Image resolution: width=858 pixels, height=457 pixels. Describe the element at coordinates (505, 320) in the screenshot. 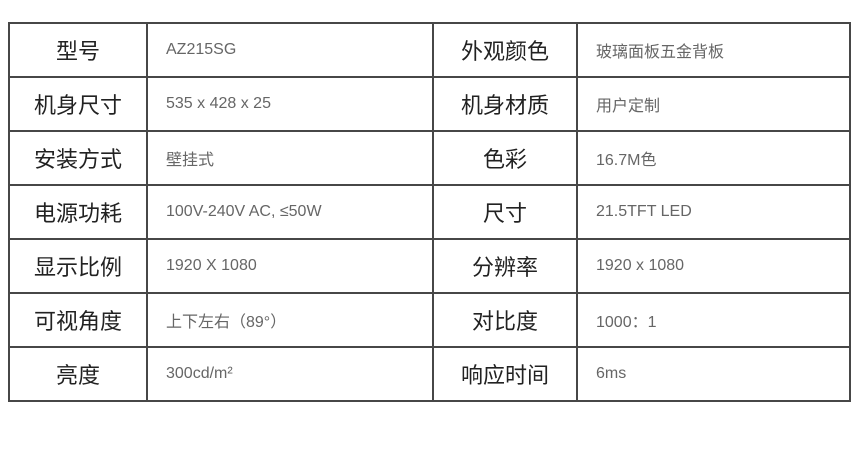

I see `spec-label: 对比度` at that location.